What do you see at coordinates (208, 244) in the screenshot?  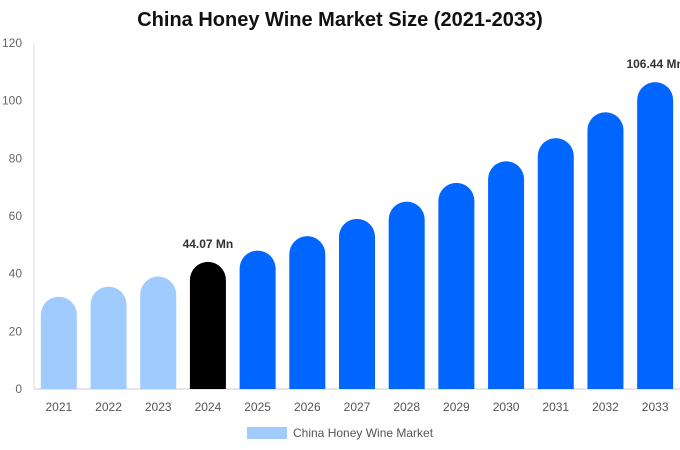 I see `data-label-2024: 44.07 Mn` at bounding box center [208, 244].